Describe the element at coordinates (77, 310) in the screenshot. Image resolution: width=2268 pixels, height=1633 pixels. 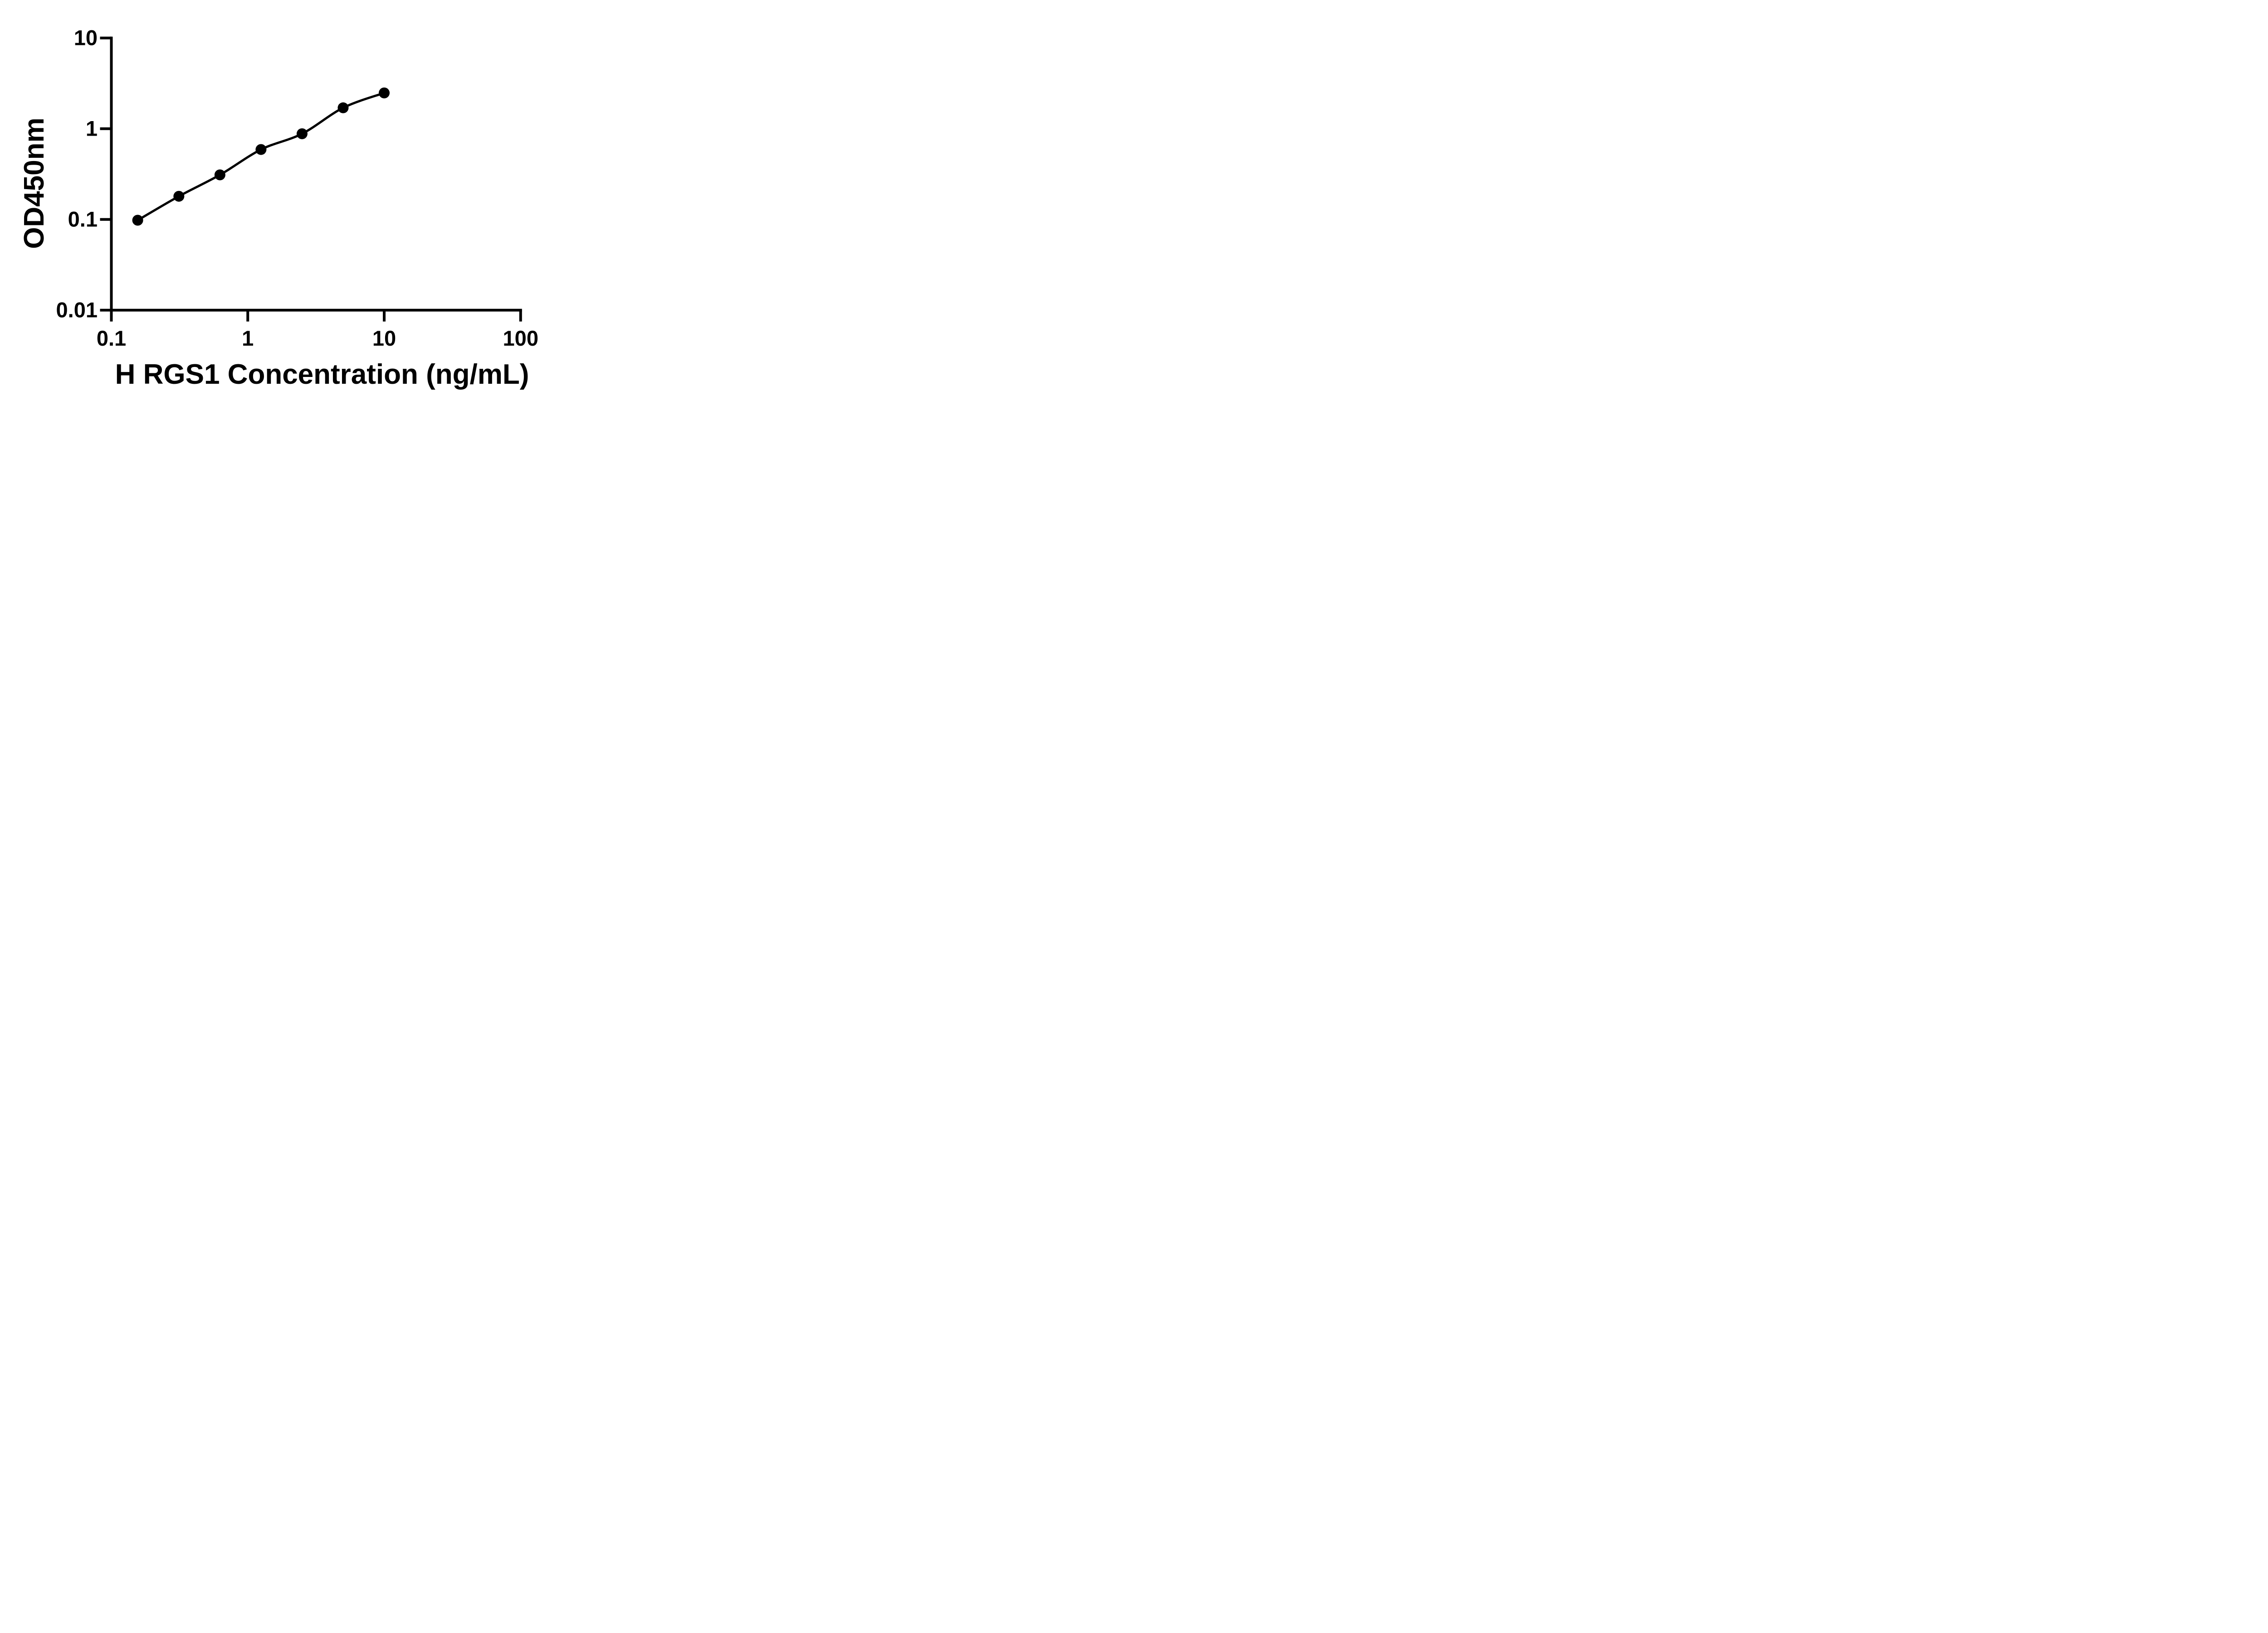
I see `y-tick-label: 0.01` at that location.